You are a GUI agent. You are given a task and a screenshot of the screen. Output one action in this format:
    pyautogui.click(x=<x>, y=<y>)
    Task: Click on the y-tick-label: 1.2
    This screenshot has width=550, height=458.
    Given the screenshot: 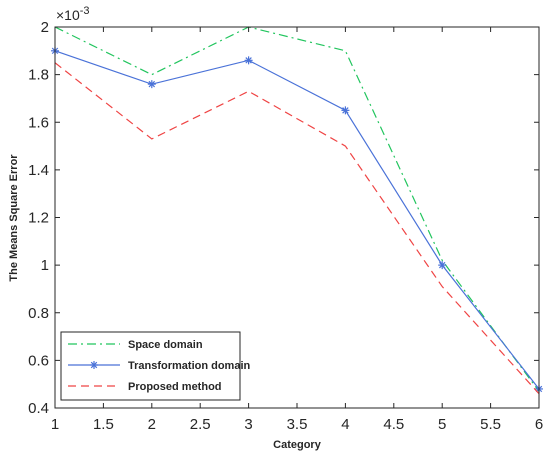 What is the action you would take?
    pyautogui.click(x=38, y=218)
    